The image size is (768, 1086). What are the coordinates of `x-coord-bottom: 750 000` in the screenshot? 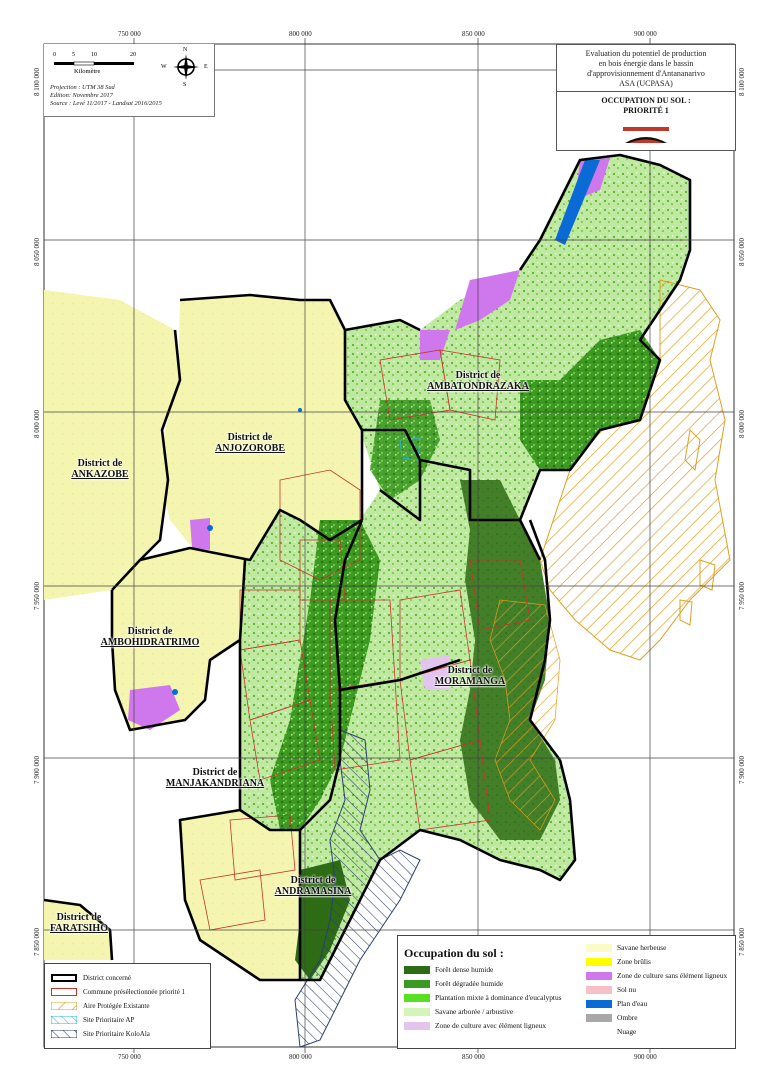 It's located at (129, 1057).